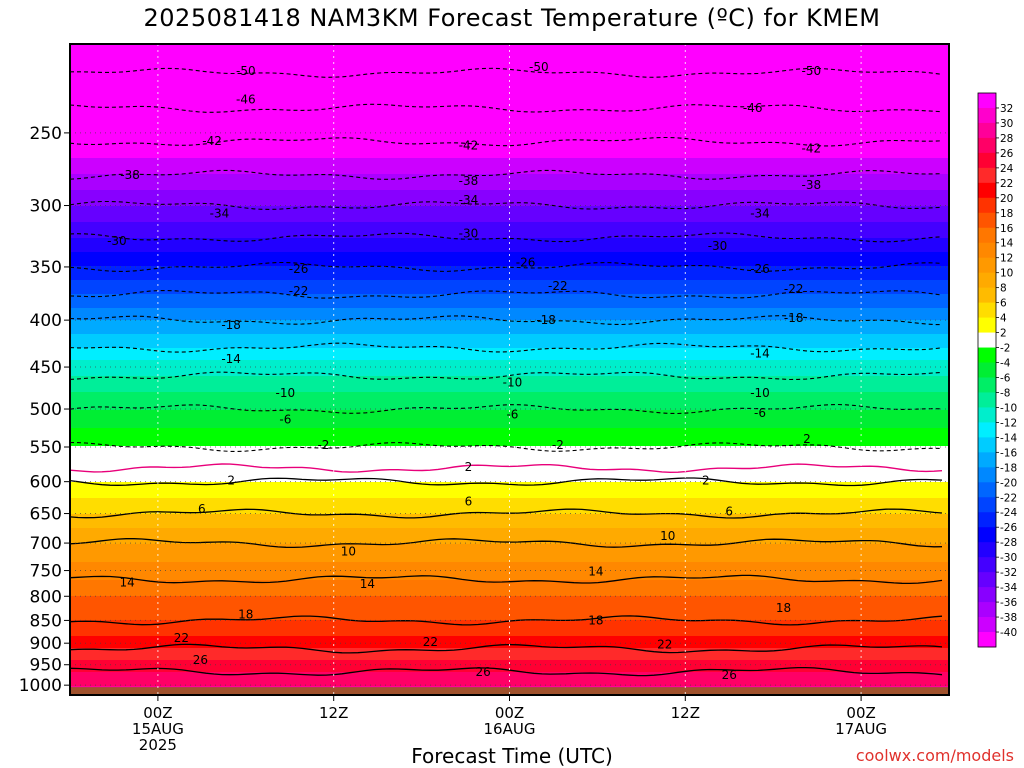 The image size is (1024, 768). I want to click on colorbar-label: 10, so click(1006, 274).